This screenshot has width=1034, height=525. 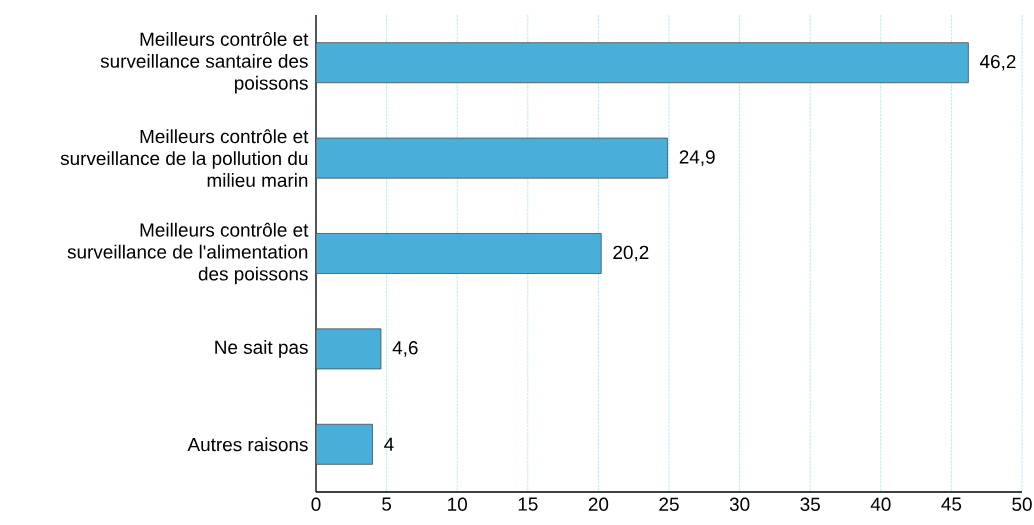 What do you see at coordinates (739, 504) in the screenshot?
I see `x-tick-label: 30` at bounding box center [739, 504].